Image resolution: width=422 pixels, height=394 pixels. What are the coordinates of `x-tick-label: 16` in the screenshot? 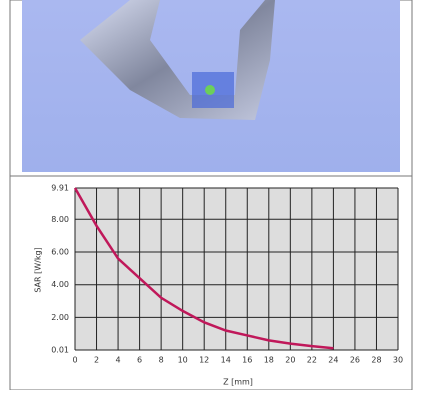 It's located at (247, 360).